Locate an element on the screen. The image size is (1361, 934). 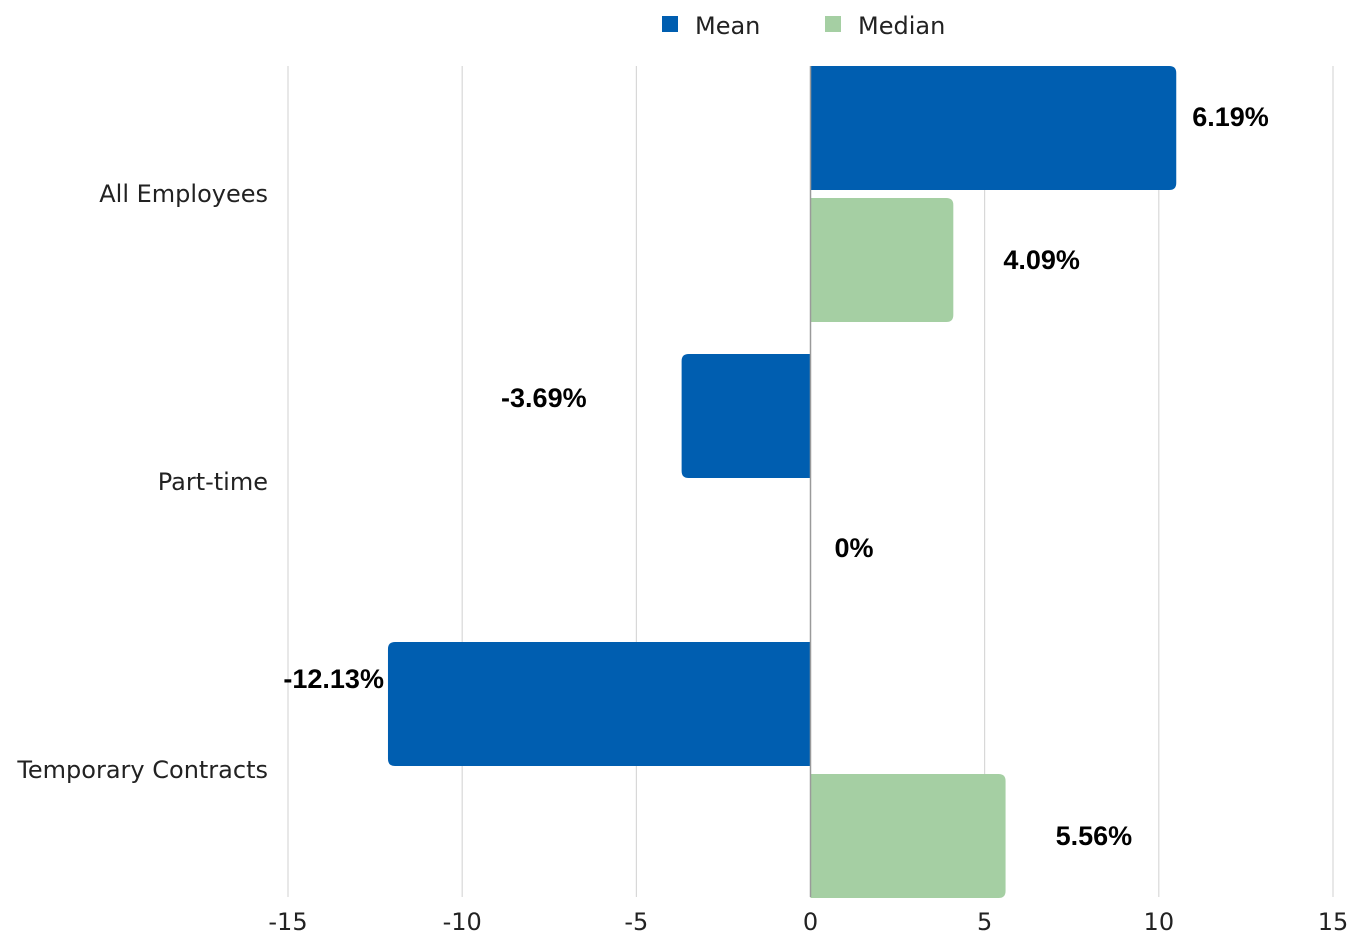
category-label-temporary-contracts: Temporary Contracts is located at coordinates (142, 770).